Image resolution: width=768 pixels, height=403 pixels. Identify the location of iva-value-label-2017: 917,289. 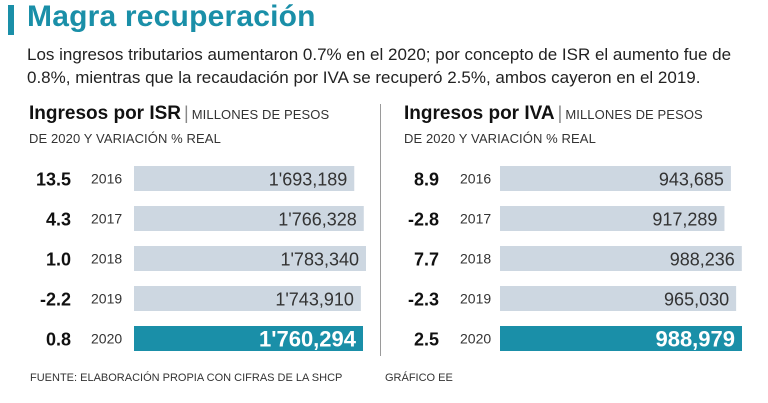
(684, 220).